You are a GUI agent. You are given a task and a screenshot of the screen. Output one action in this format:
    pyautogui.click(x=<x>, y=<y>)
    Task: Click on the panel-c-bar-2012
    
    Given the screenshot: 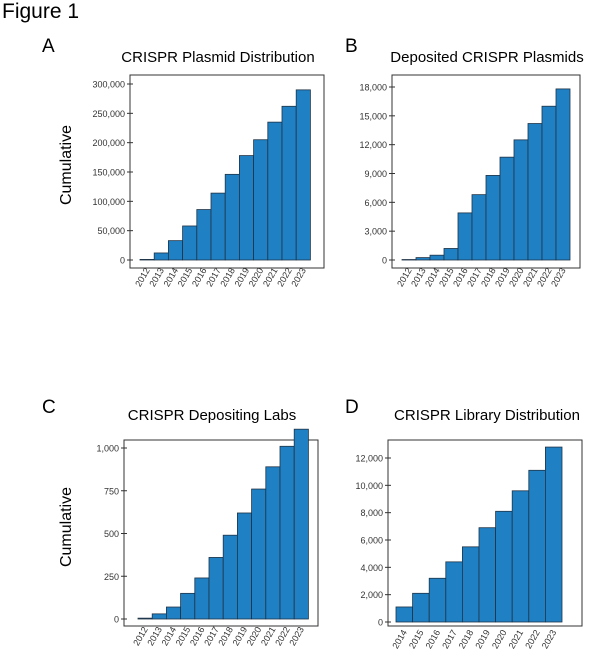 What is the action you would take?
    pyautogui.click(x=145, y=618)
    